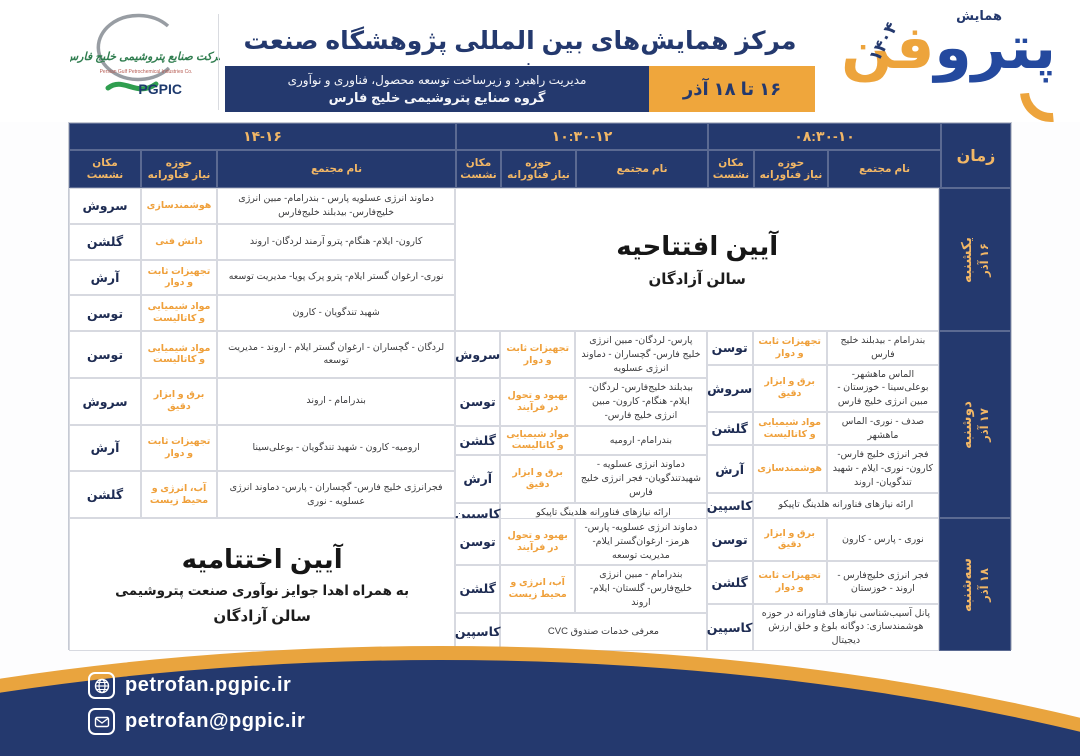  What do you see at coordinates (883, 582) in the screenshot?
I see `complex-names-cell: فجر انرژی خلیج‌فارس - اروند - خوزستان` at bounding box center [883, 582].